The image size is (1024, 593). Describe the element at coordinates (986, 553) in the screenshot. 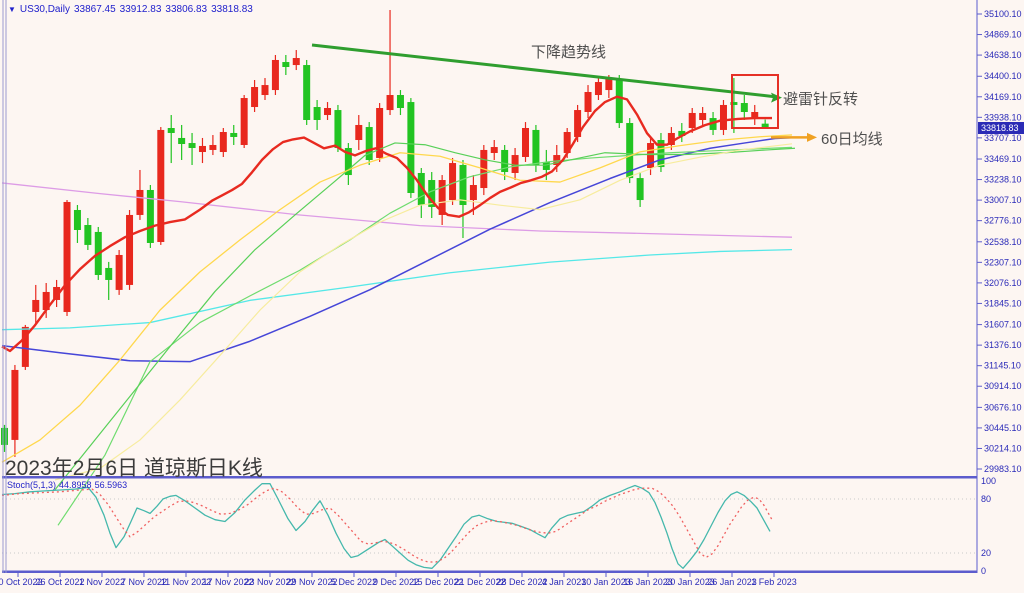

I see `stoch-scale-label: 20` at that location.